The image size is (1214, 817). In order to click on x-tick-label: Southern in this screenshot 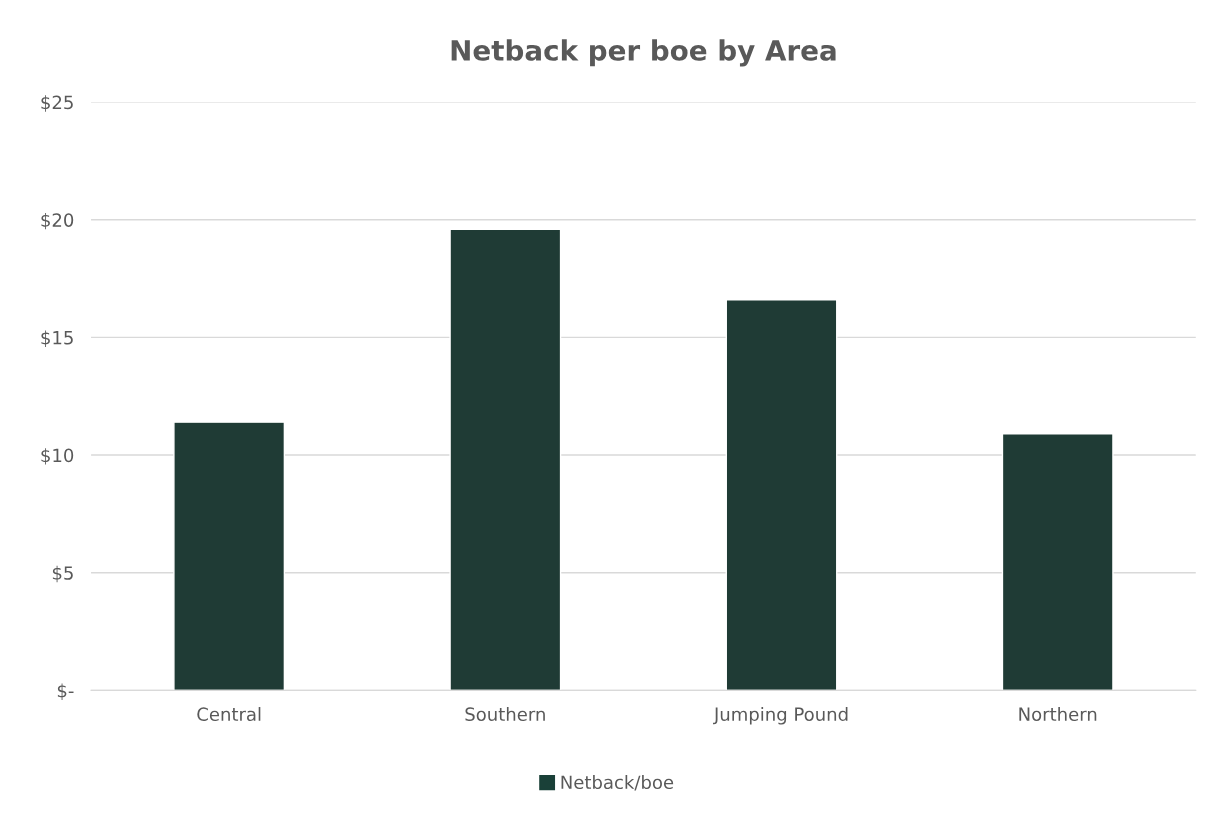, I will do `click(505, 714)`.